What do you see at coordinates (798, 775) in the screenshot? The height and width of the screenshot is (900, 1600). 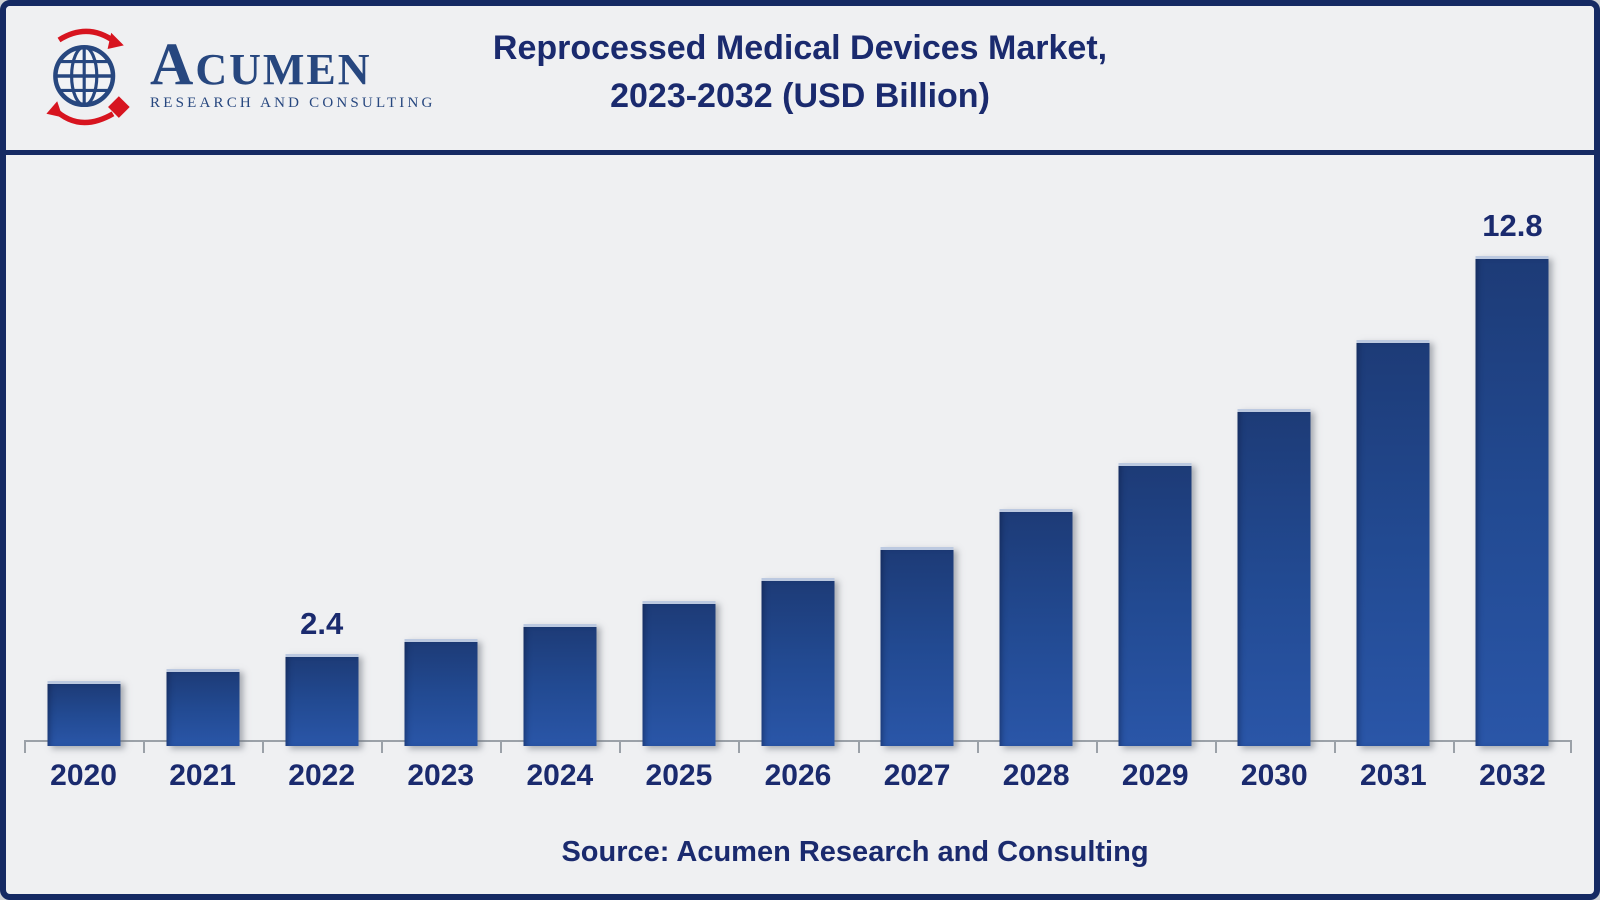 I see `x-label-2026: 2026` at bounding box center [798, 775].